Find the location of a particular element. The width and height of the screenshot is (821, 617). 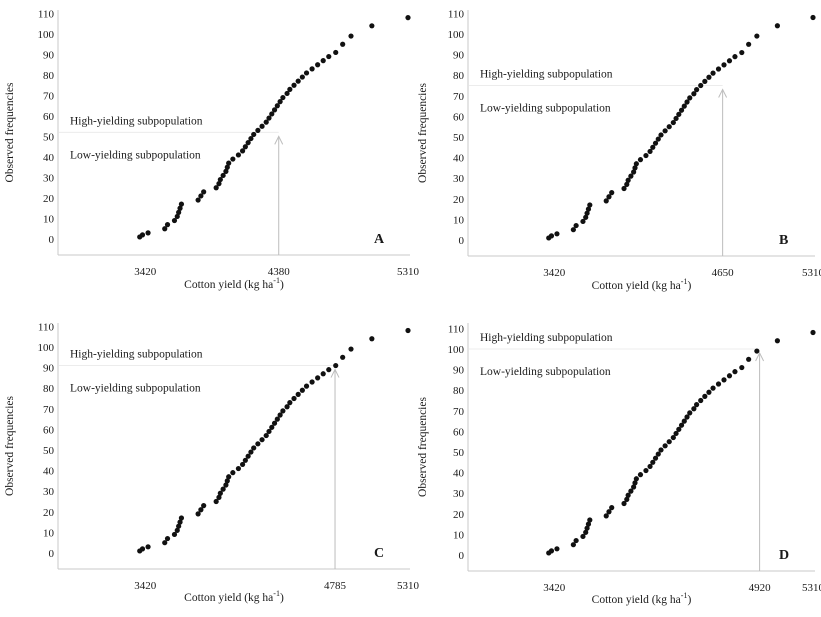

y-tick-label: 60 is located at coordinates (49, 430).